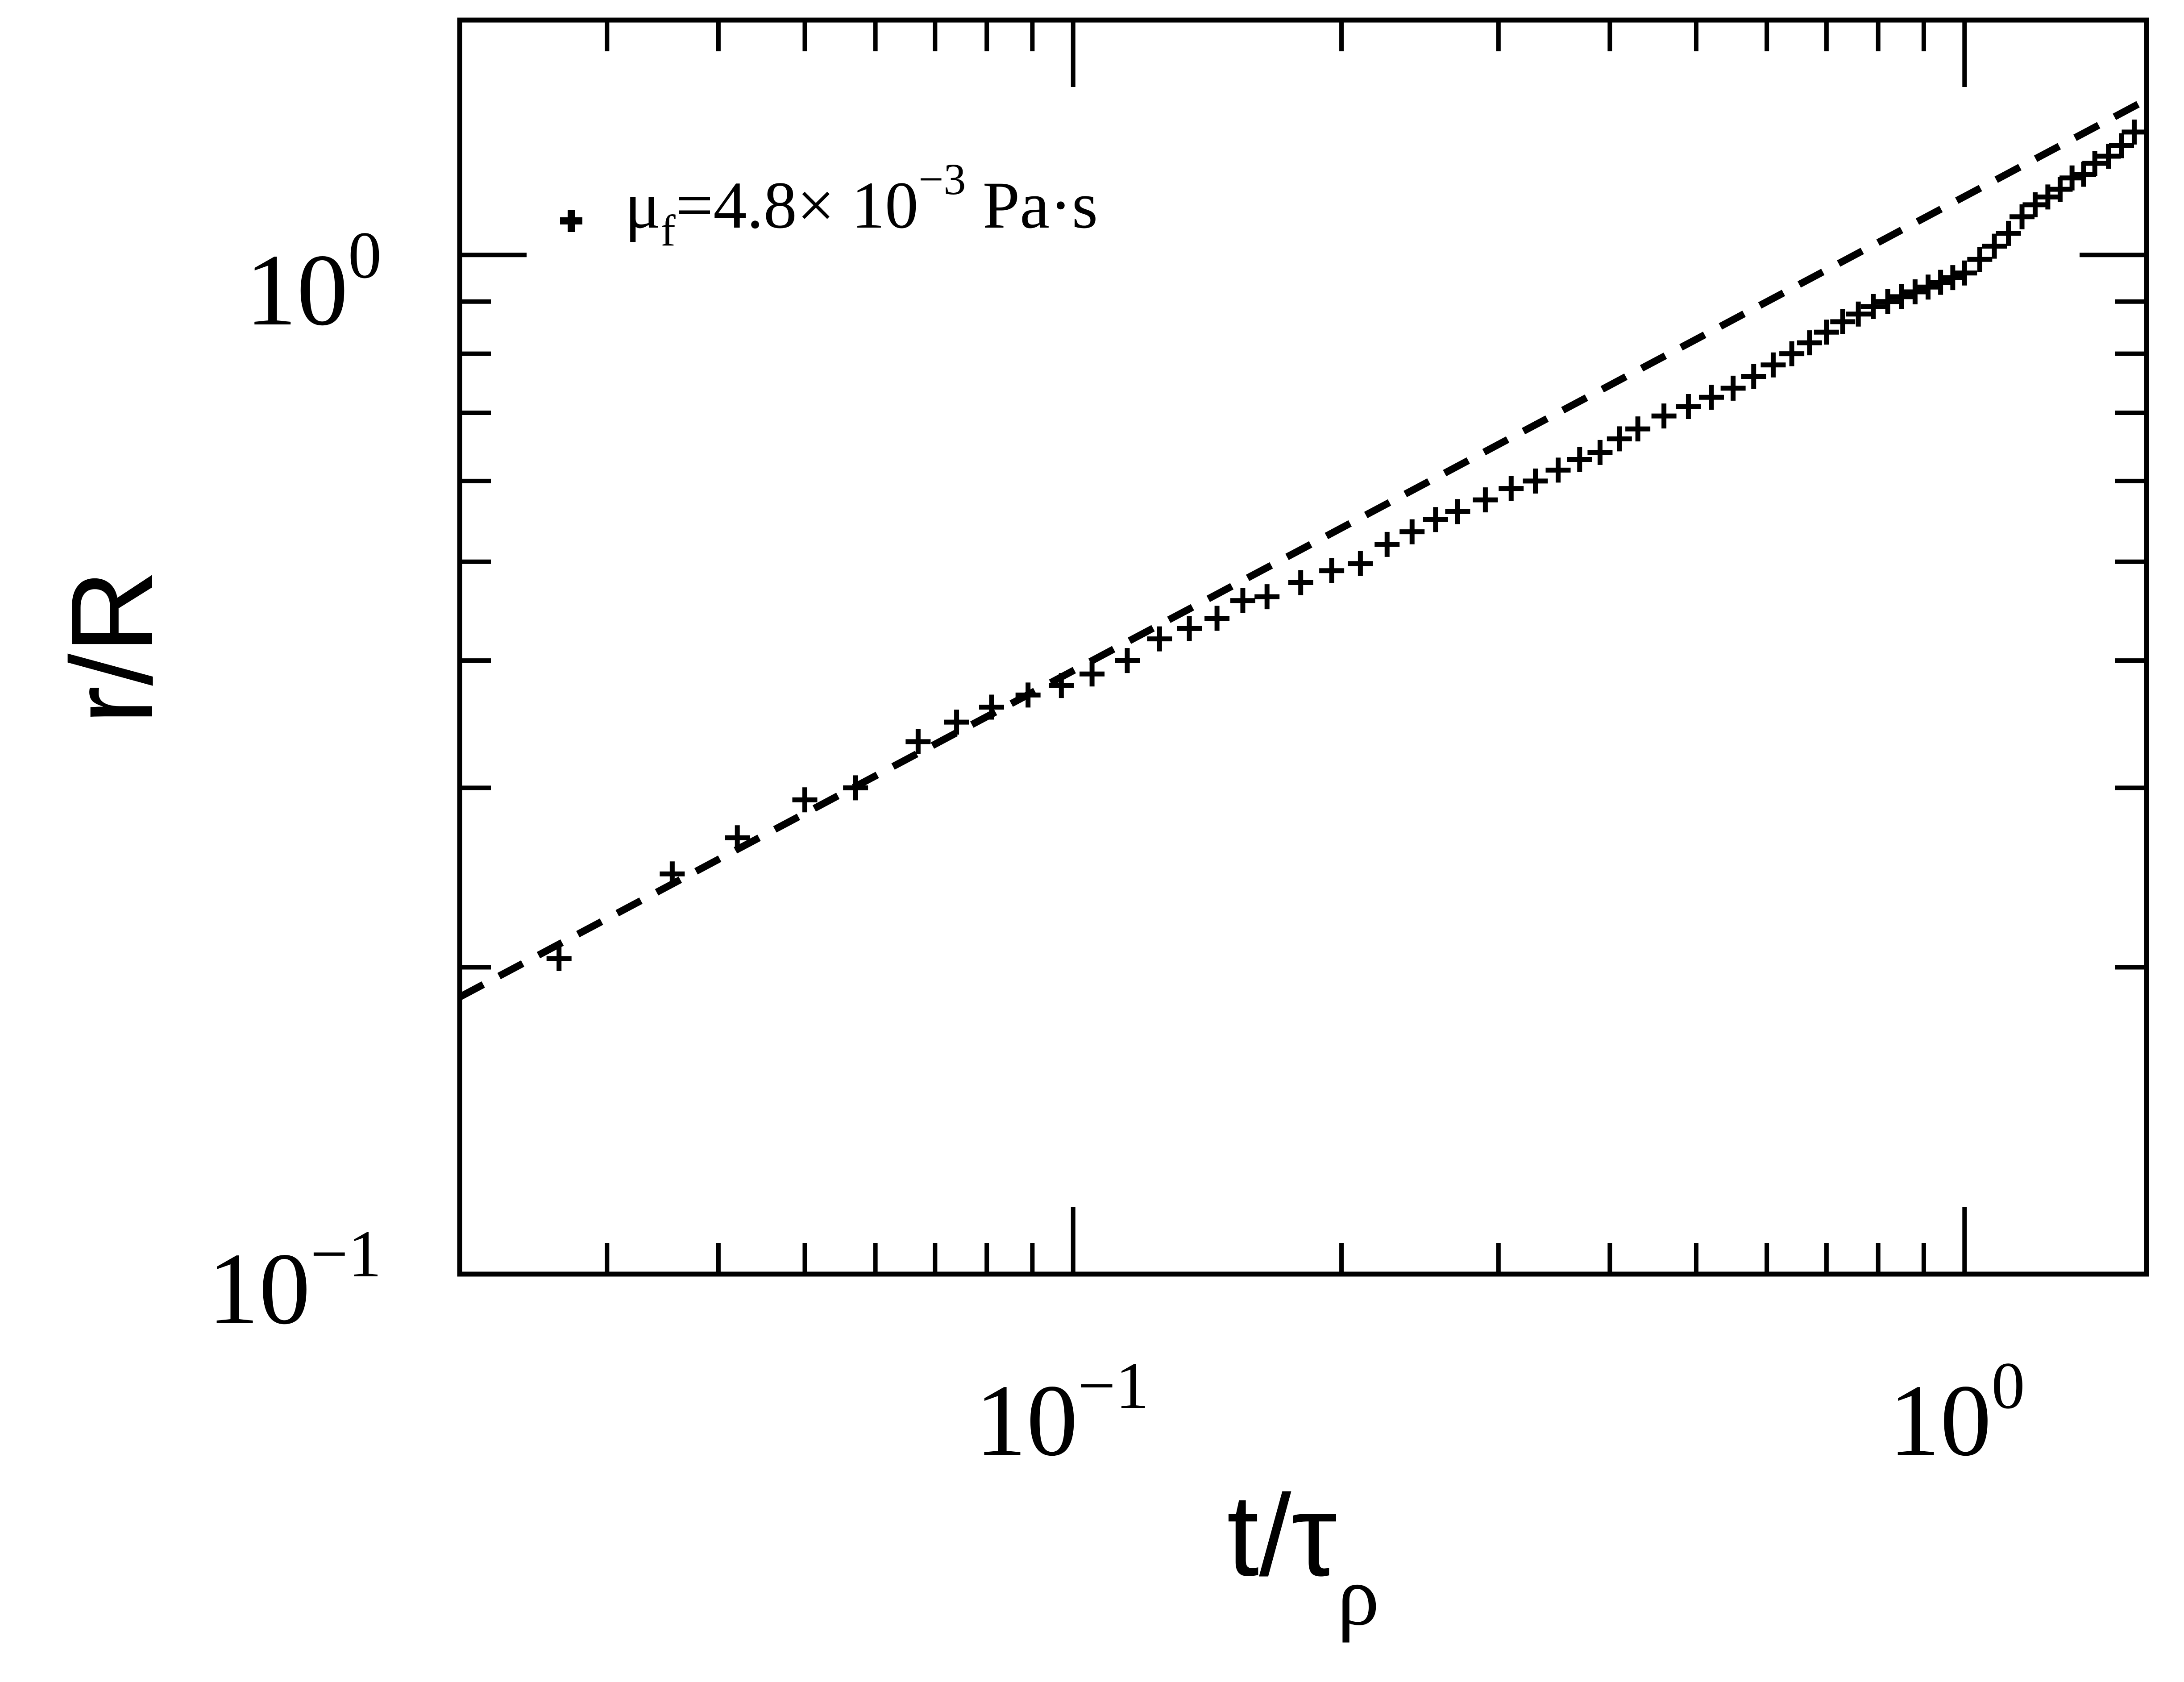  Describe the element at coordinates (861, 204) in the screenshot. I see `legend-label: μf=4.8× 10−3 Pa·s` at that location.